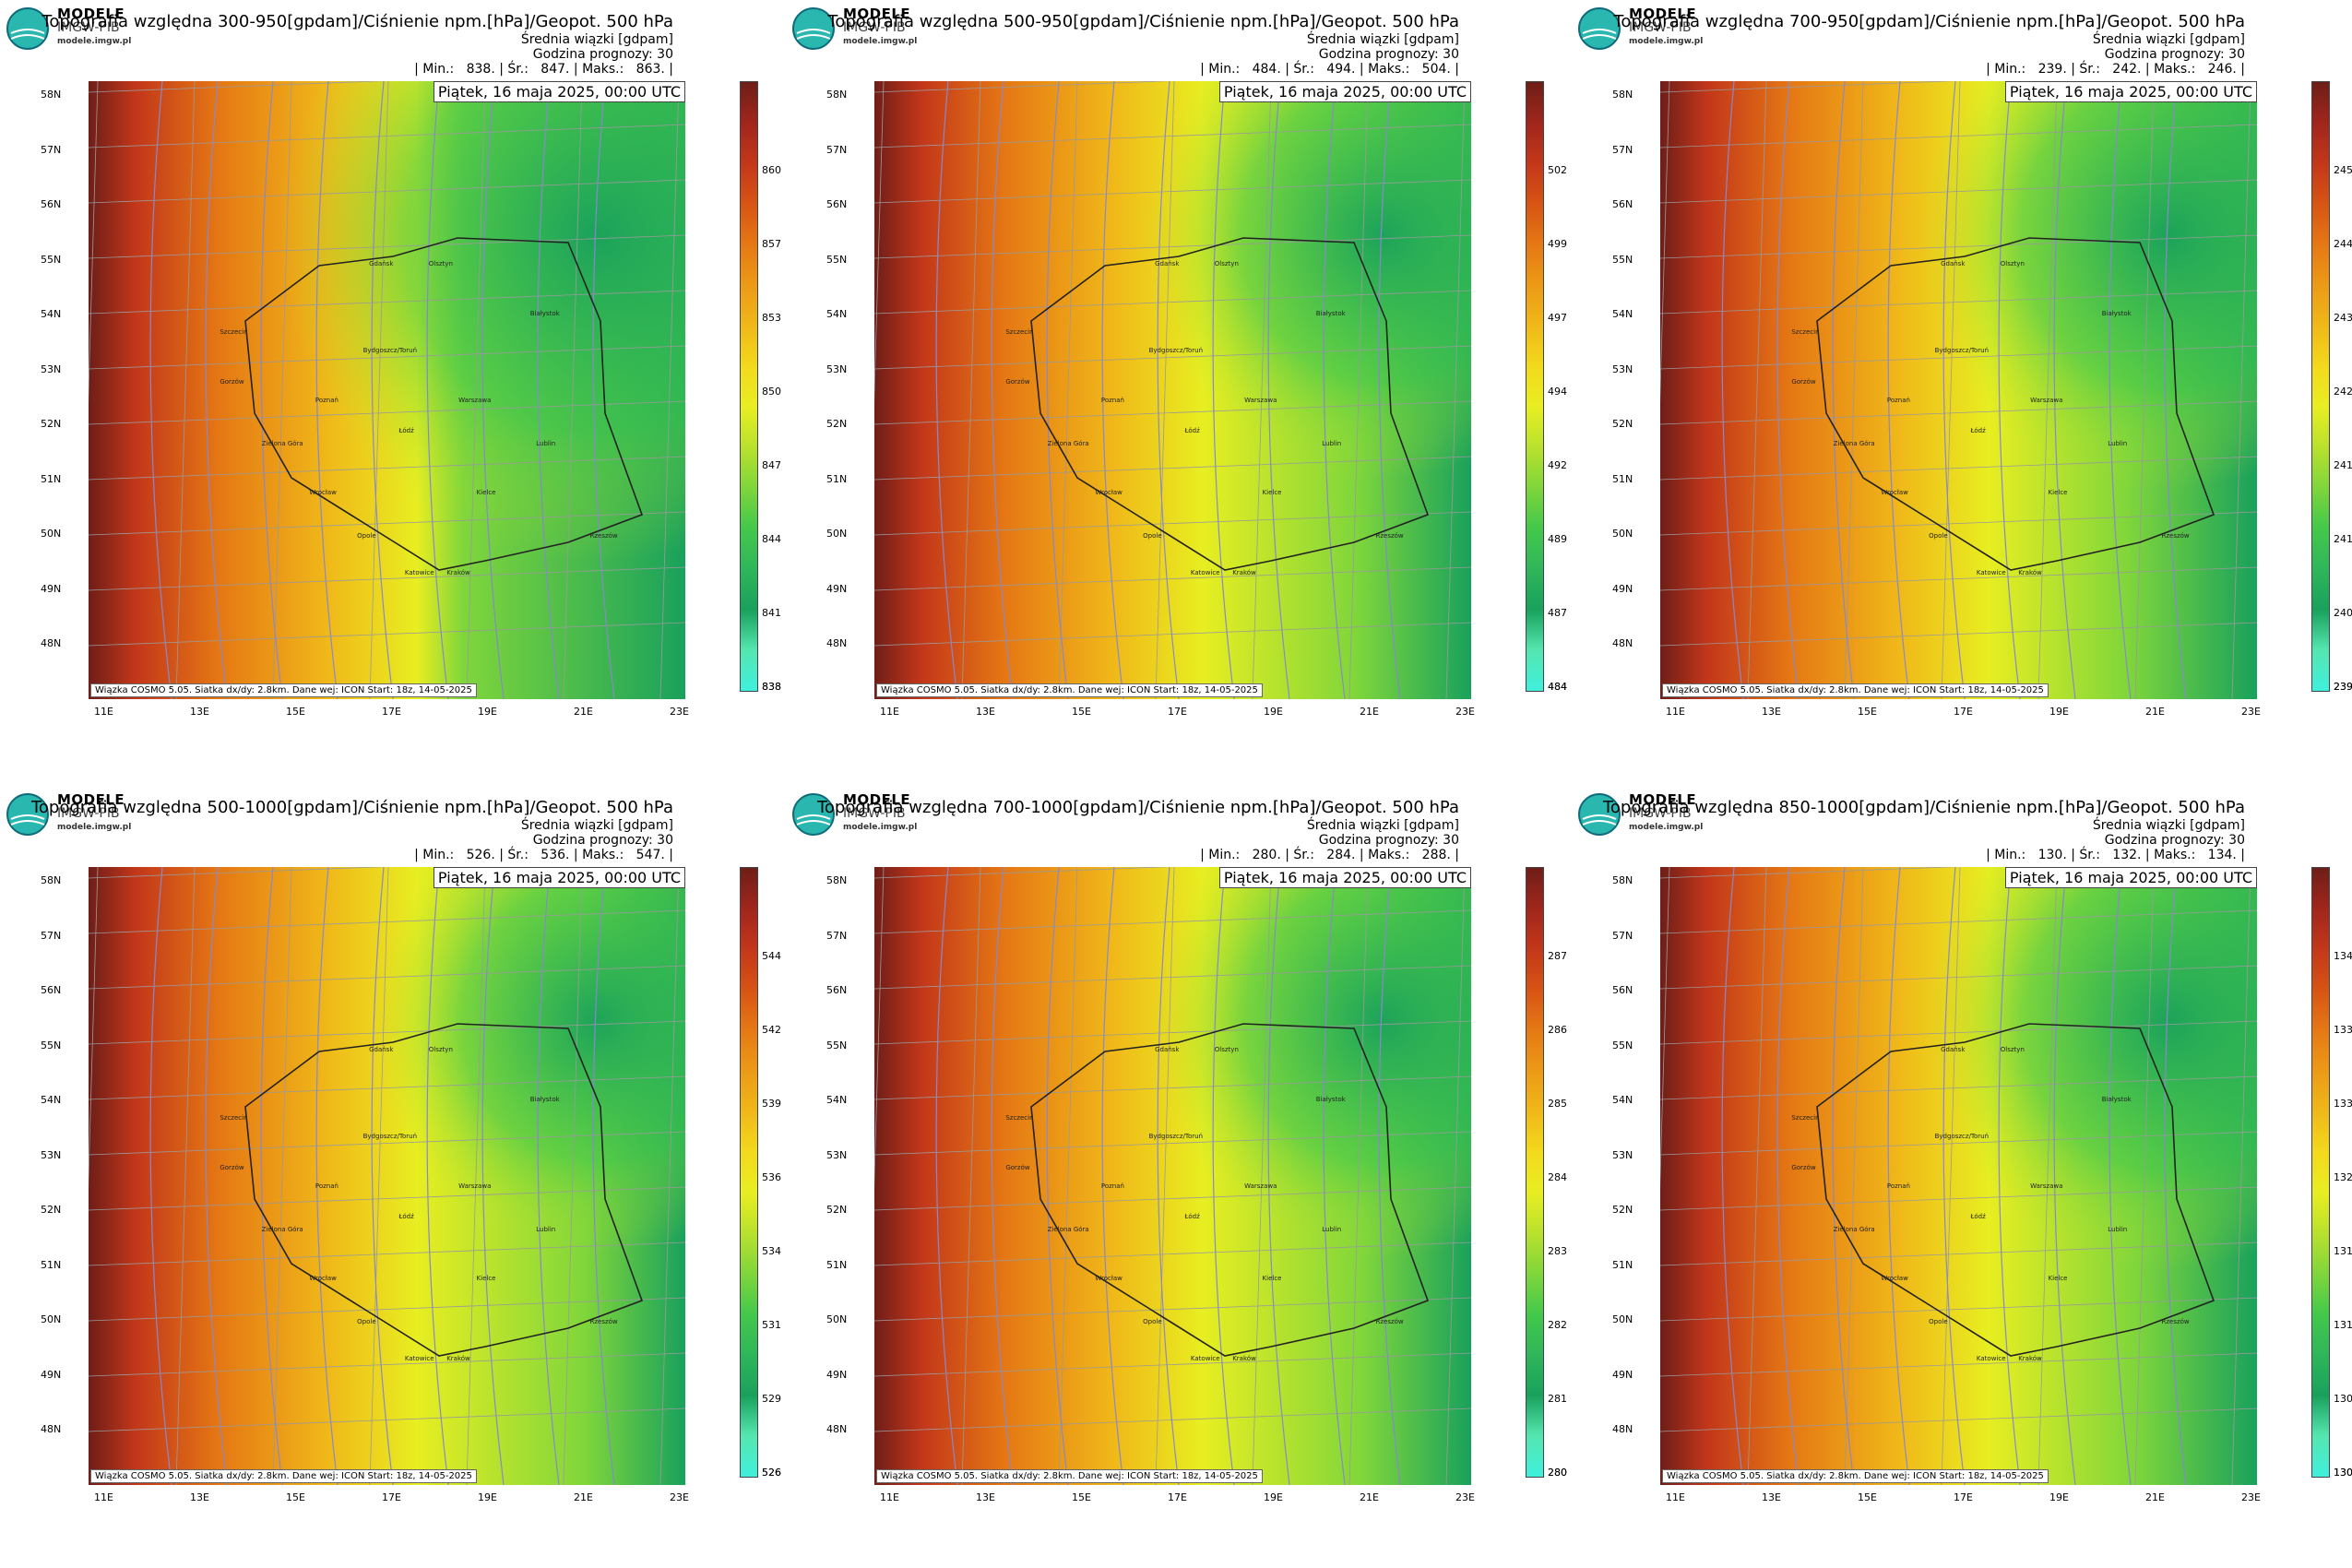 This screenshot has width=2352, height=1568. I want to click on colorbar-min: 280, so click(1557, 1473).